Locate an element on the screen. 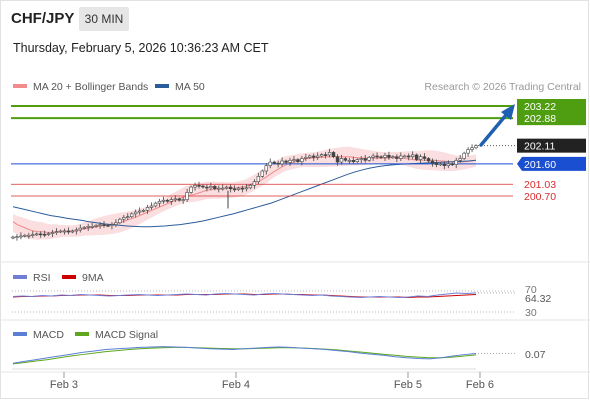 The height and width of the screenshot is (400, 590). macd-signal-line is located at coordinates (244, 355).